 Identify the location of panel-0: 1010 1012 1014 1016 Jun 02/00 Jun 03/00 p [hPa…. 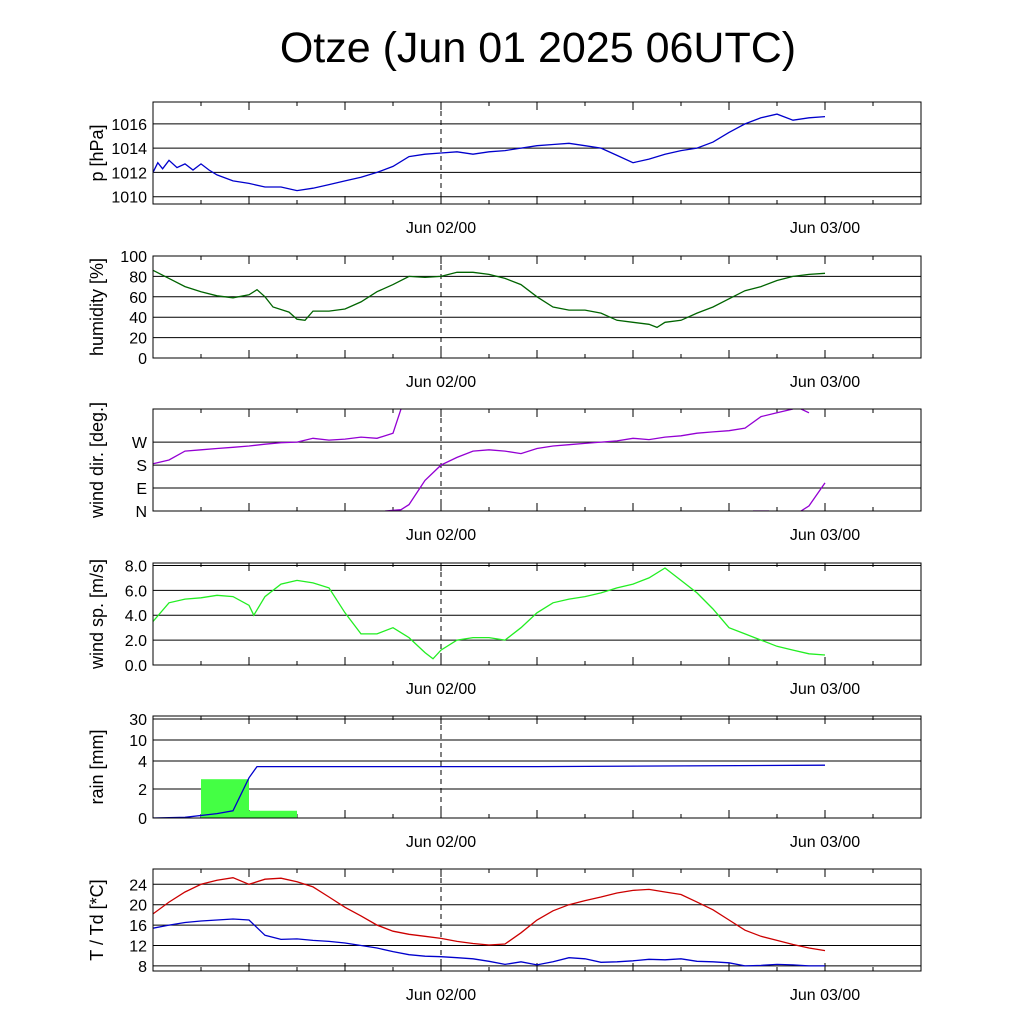
(504, 169).